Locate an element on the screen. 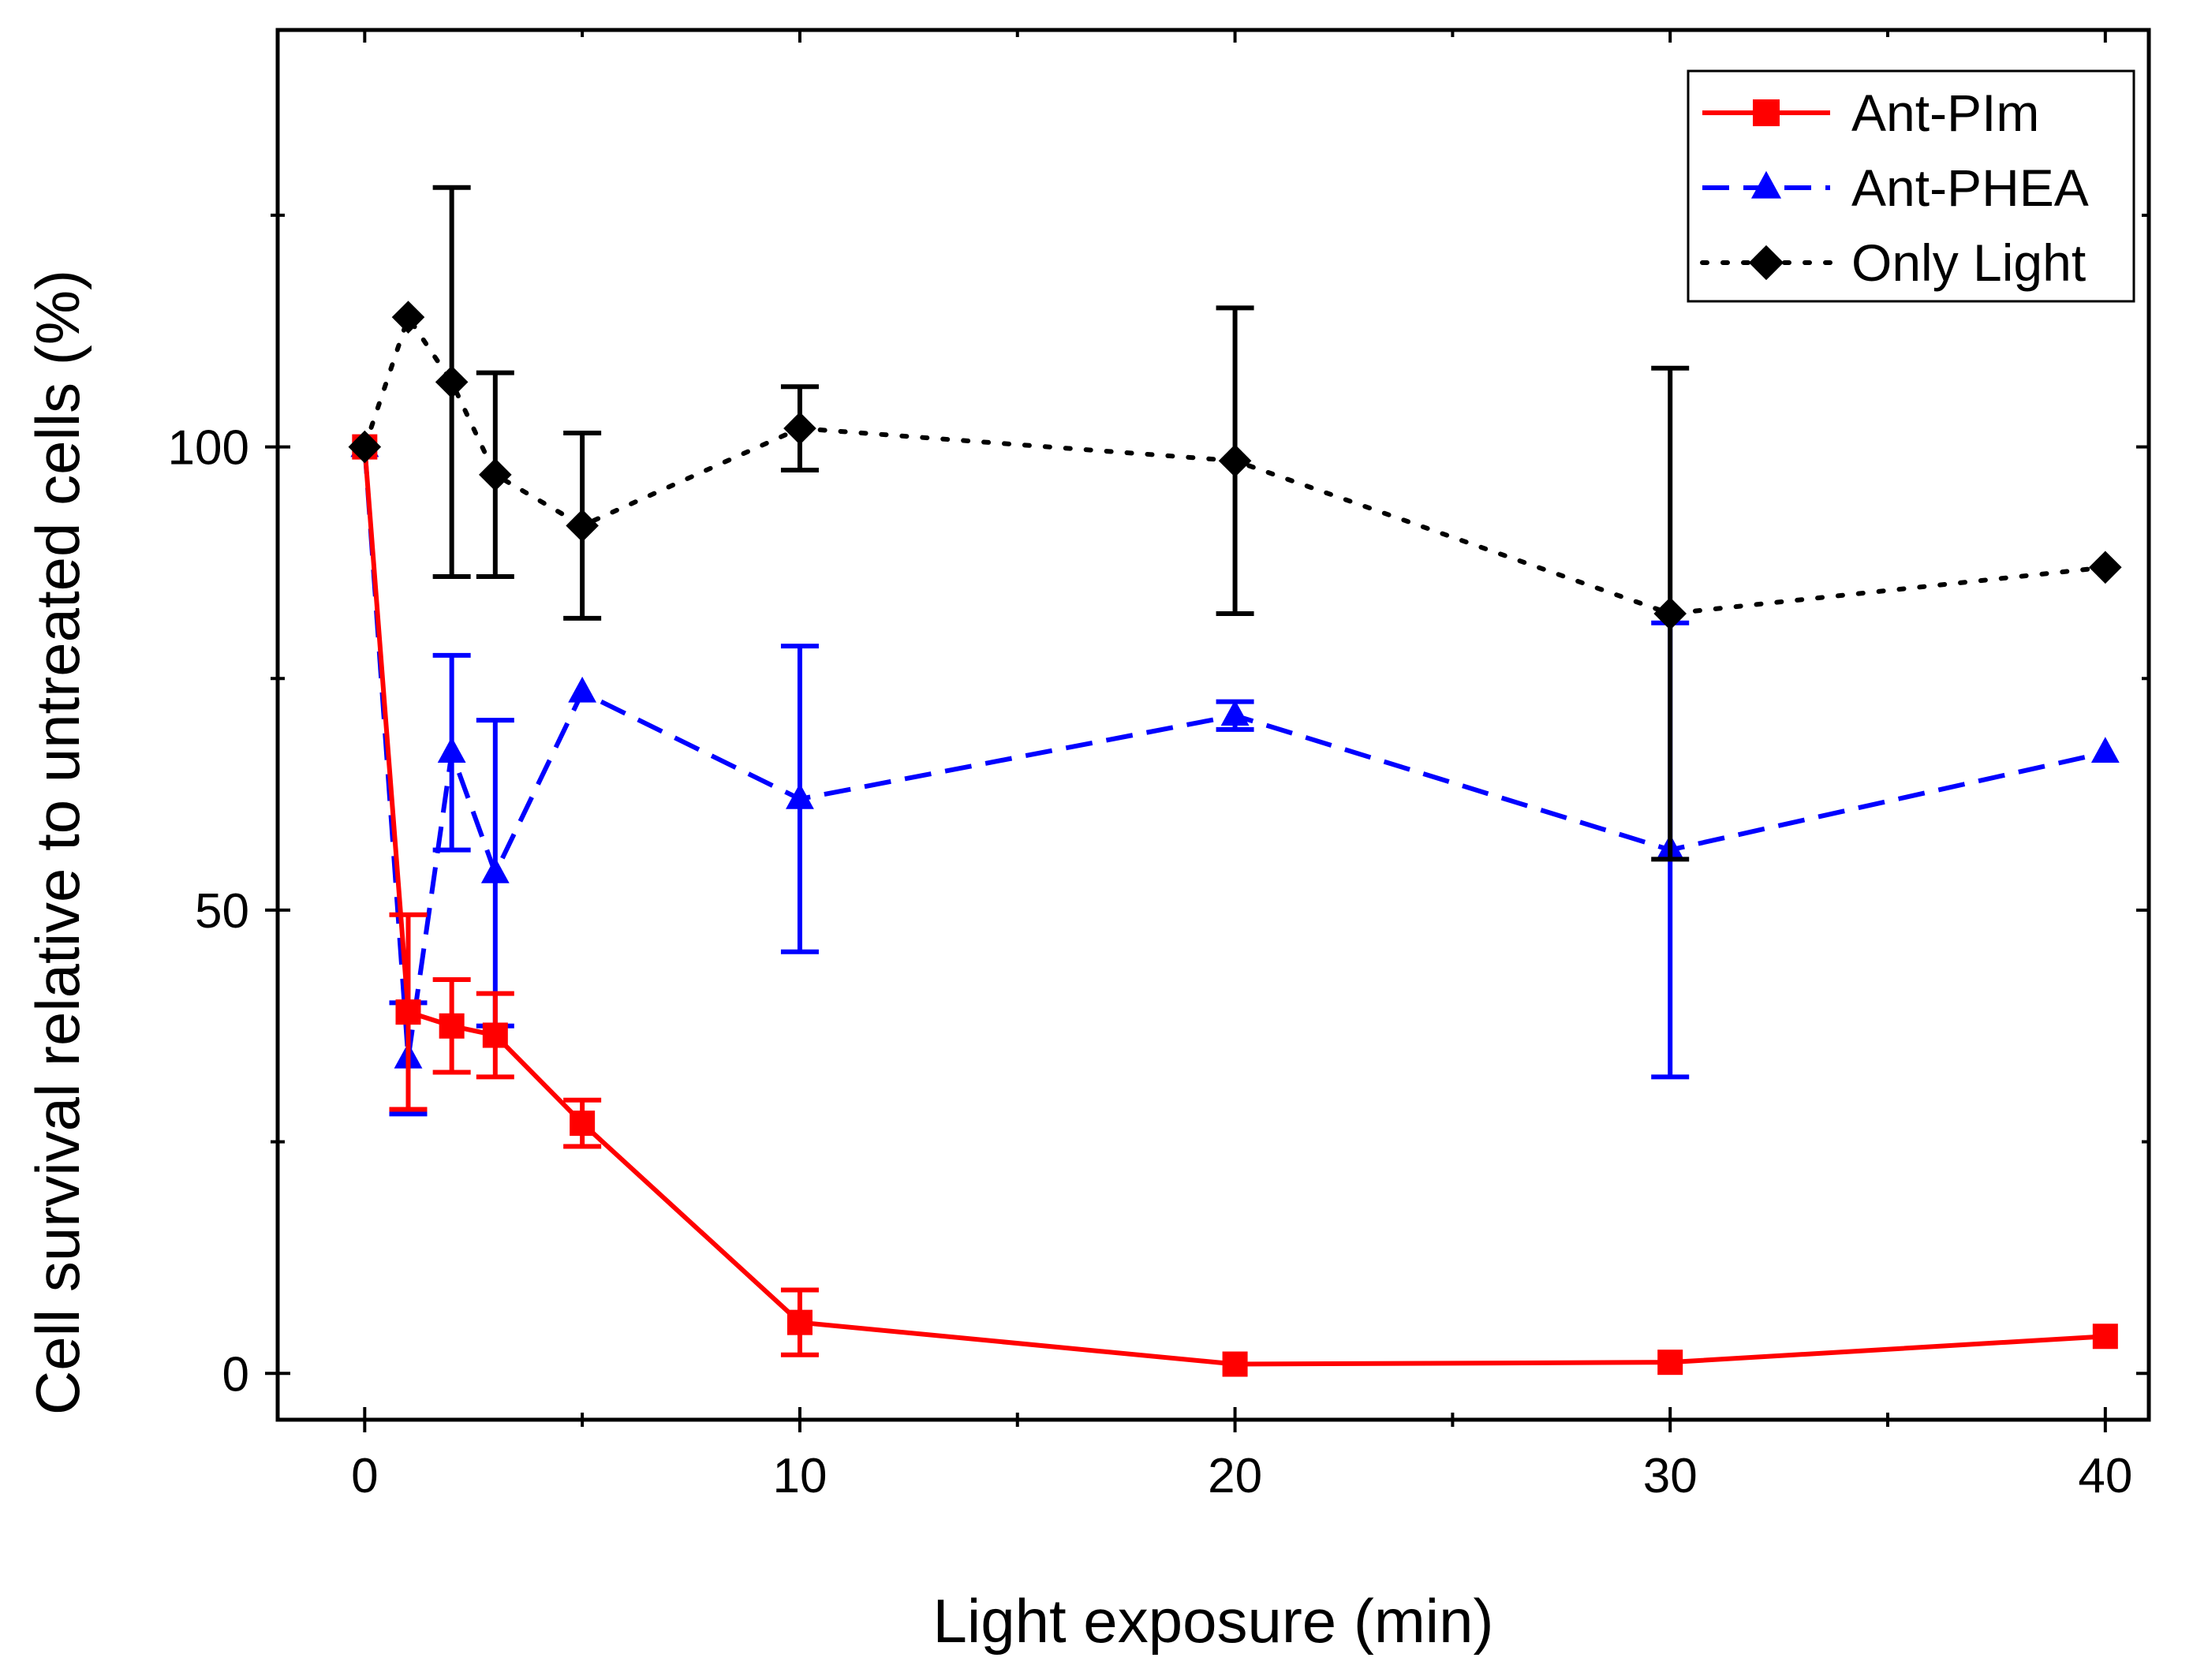 This screenshot has width=2193, height=1680. legend-label-ant-pim: Ant-PIm is located at coordinates (1945, 113).